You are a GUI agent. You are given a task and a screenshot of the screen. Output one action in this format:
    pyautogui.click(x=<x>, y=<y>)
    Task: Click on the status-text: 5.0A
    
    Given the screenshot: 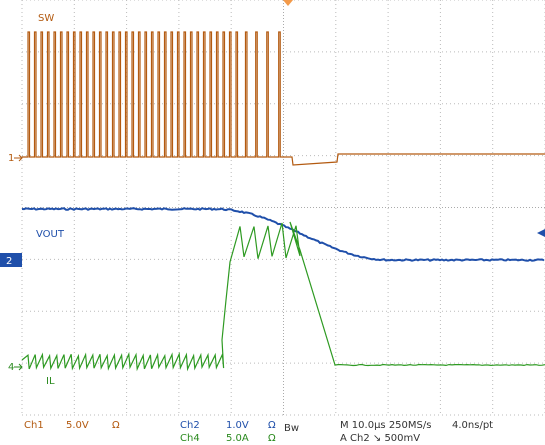 What is the action you would take?
    pyautogui.click(x=237, y=438)
    